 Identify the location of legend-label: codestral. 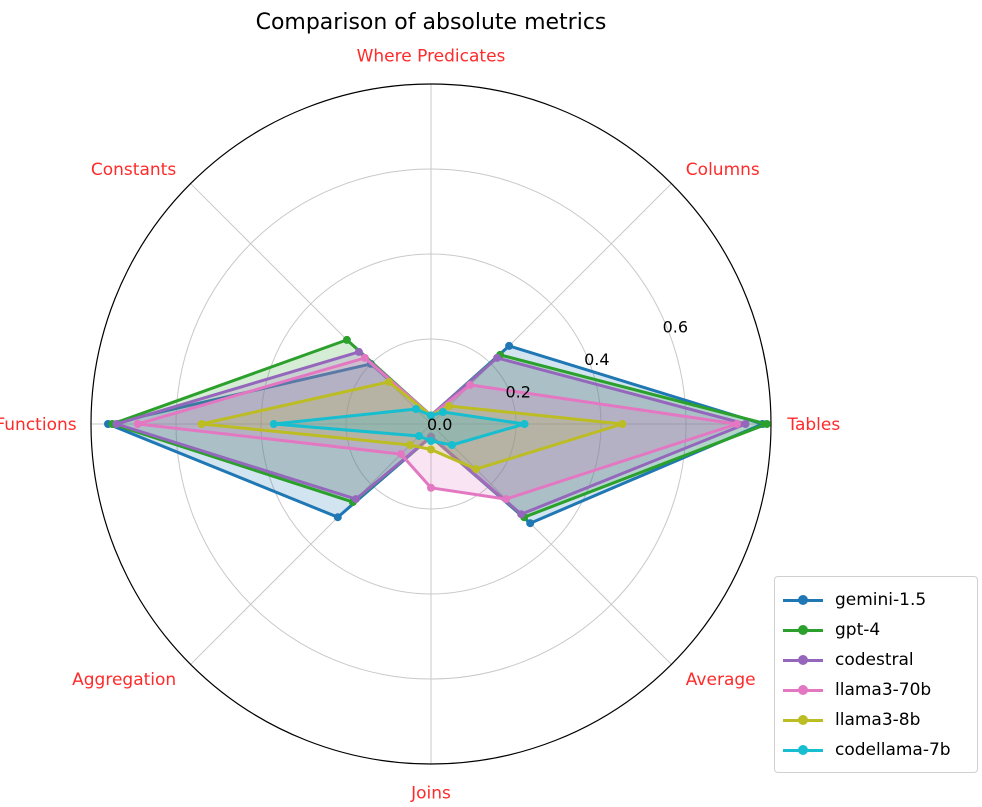
(874, 660).